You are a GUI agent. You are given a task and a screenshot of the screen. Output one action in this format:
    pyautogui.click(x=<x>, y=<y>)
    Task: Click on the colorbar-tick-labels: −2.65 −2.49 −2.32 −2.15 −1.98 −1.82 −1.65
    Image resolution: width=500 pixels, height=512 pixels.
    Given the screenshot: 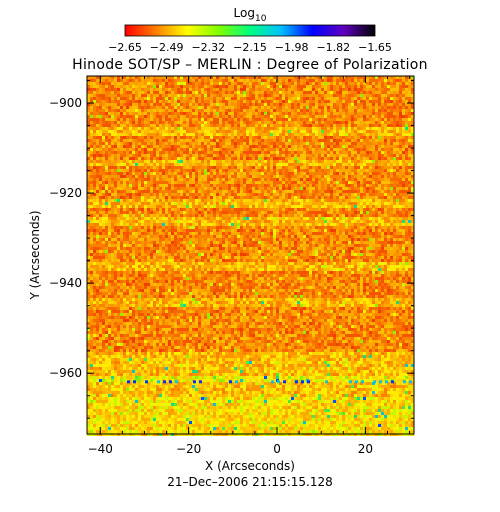 What is the action you would take?
    pyautogui.click(x=250, y=47)
    